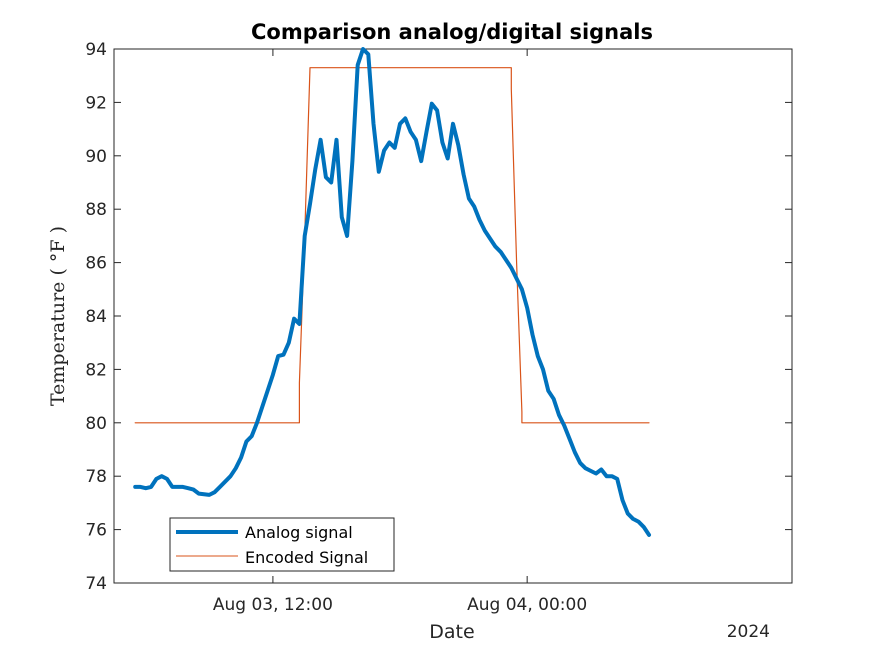 Image resolution: width=874 pixels, height=655 pixels. I want to click on legend-label-encoded-signal: Encoded Signal, so click(306, 557).